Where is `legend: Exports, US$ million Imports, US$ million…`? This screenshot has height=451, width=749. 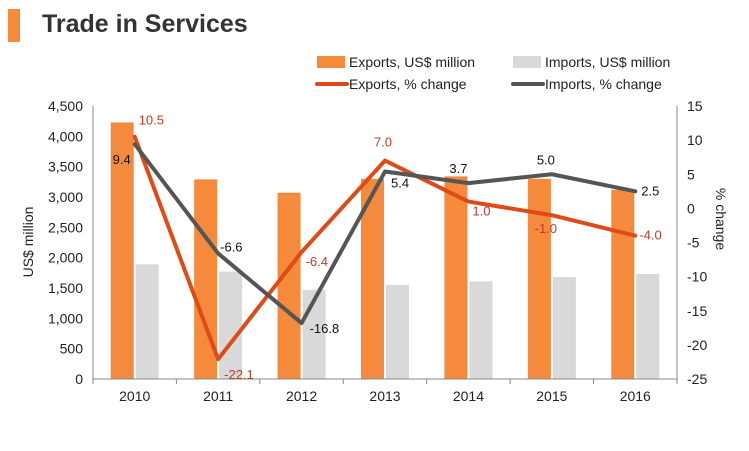 legend: Exports, US$ million Imports, US$ million… is located at coordinates (492, 73).